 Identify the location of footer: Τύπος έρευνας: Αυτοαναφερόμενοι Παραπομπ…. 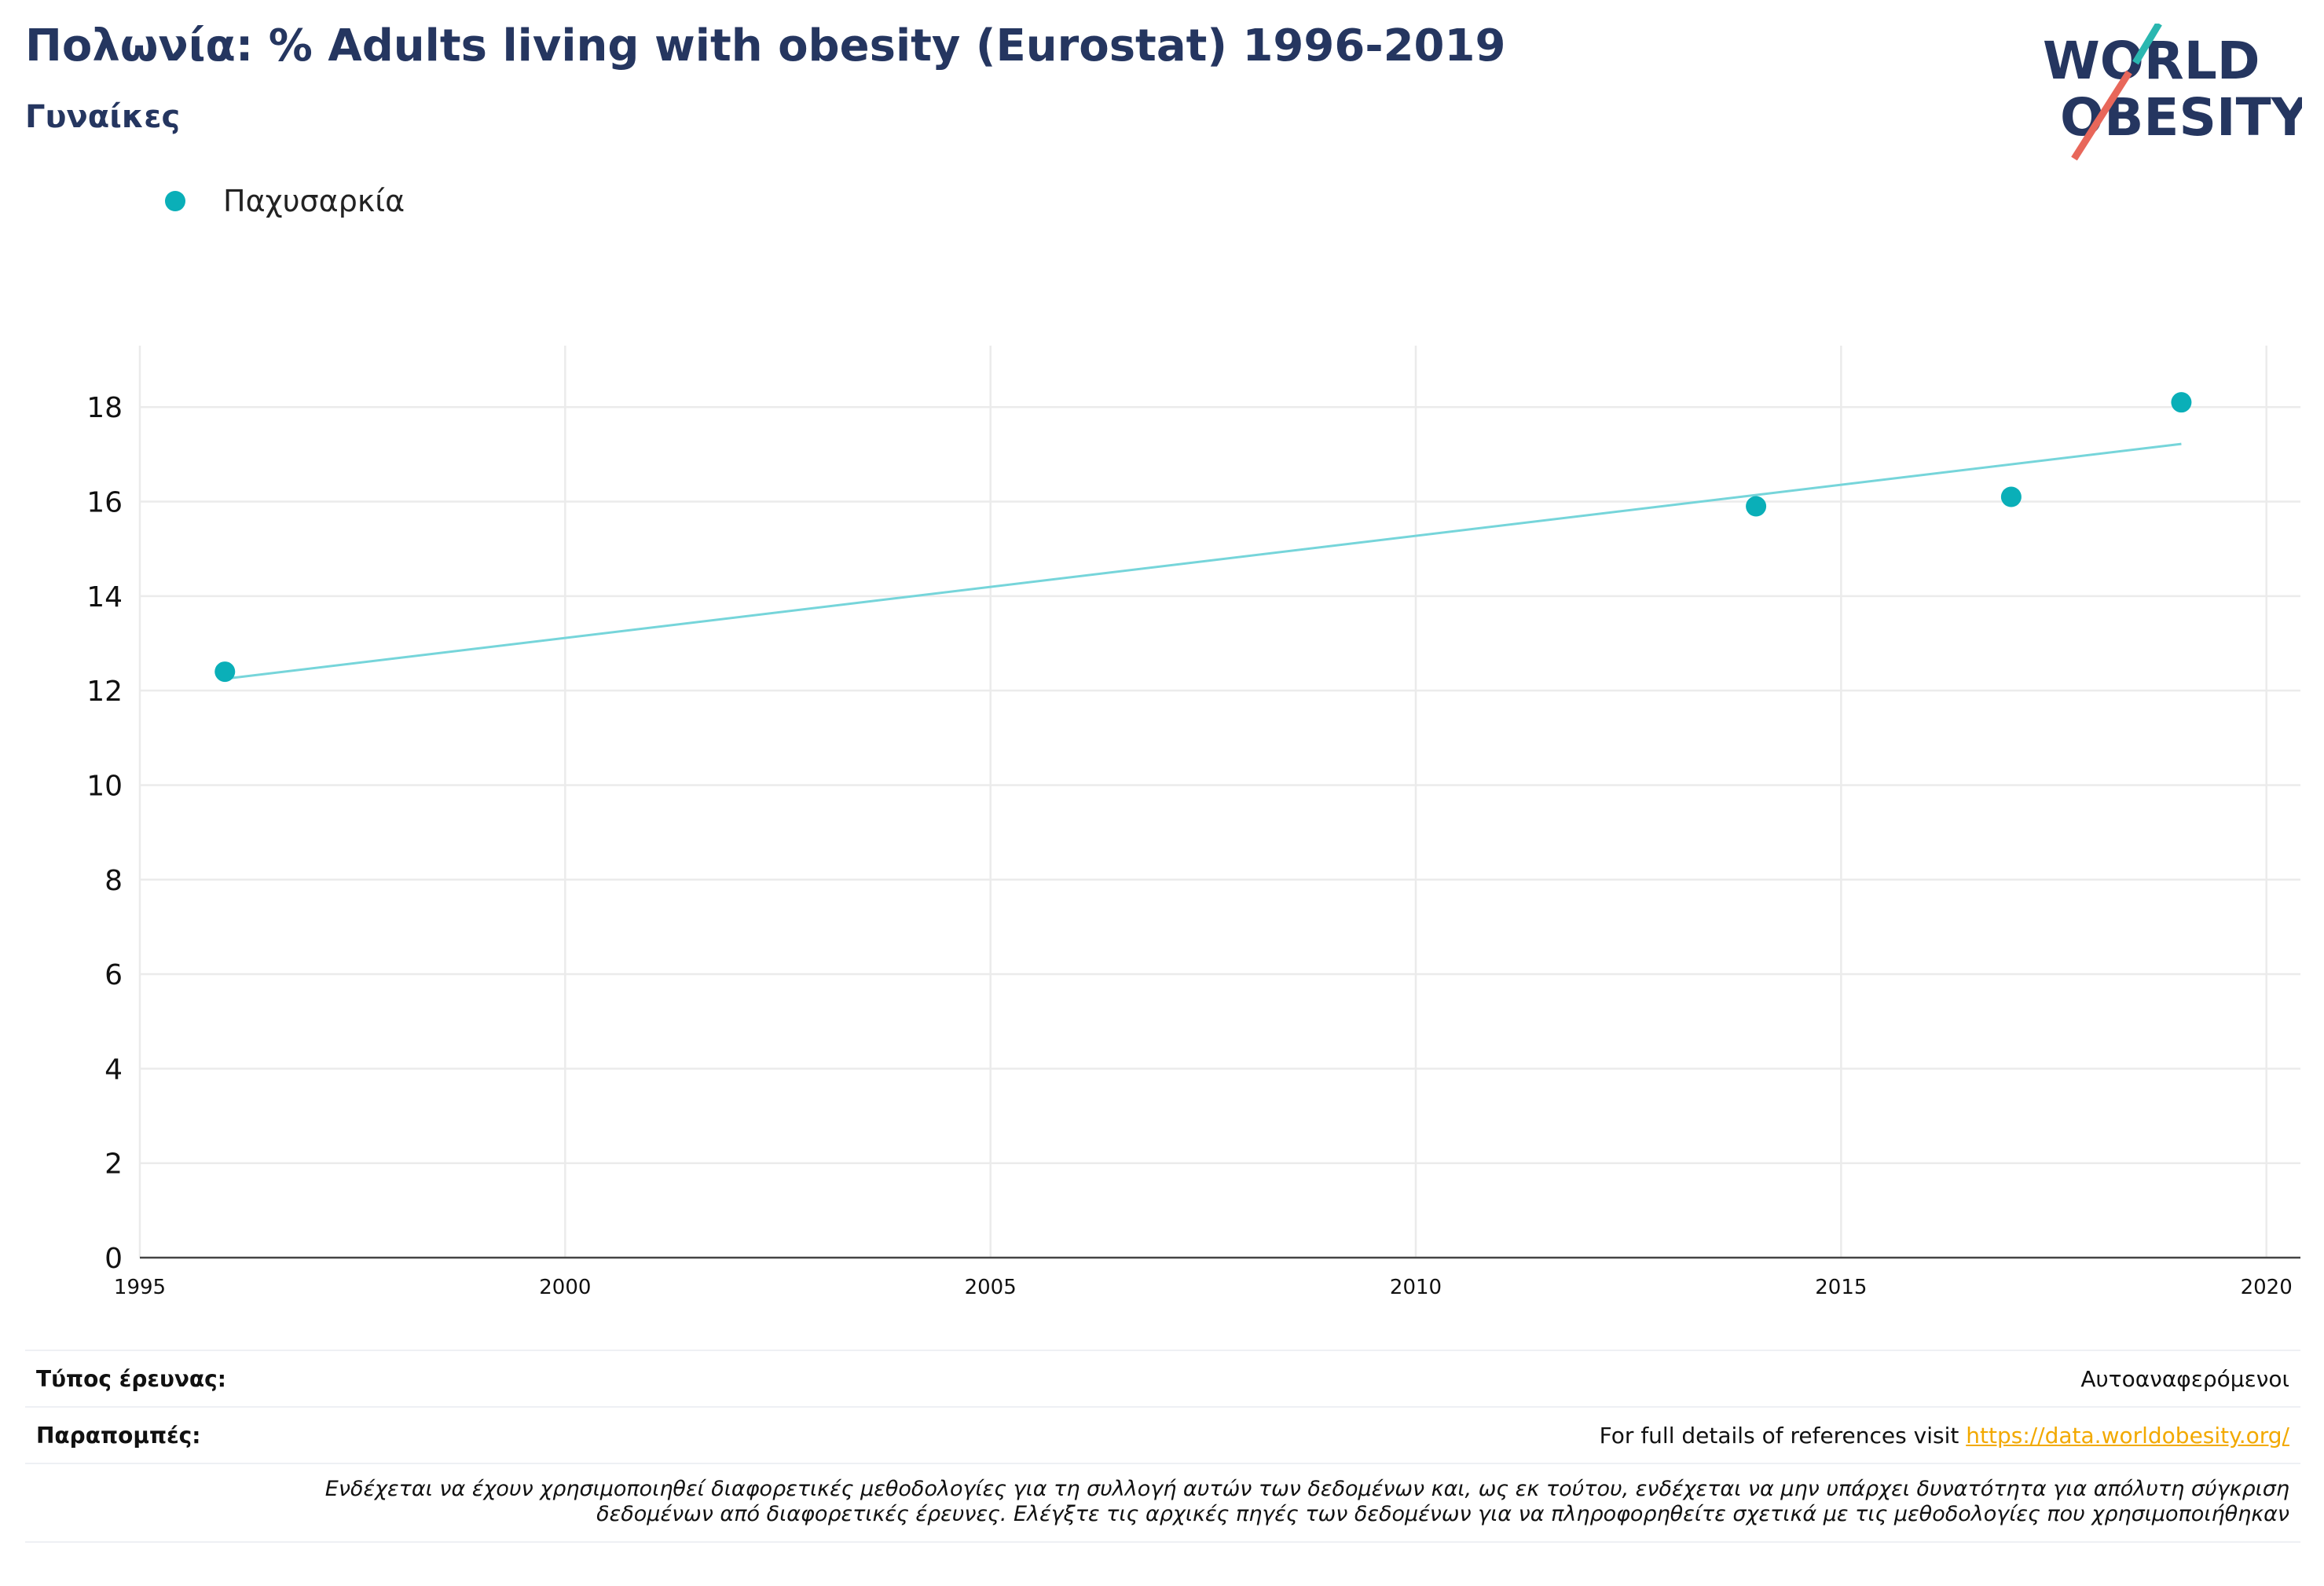
(1162, 1446).